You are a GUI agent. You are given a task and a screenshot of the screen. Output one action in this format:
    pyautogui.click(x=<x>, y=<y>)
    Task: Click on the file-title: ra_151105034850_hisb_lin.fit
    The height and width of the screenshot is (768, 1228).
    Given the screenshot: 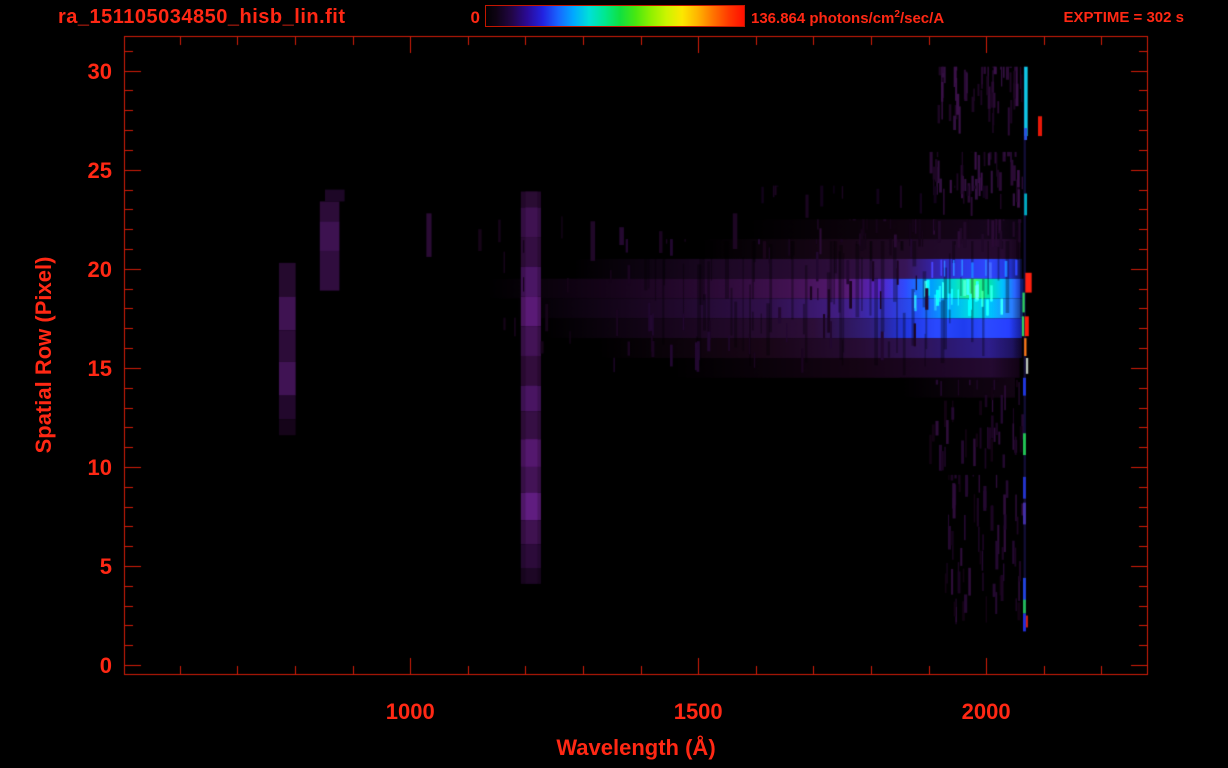 What is the action you would take?
    pyautogui.click(x=202, y=17)
    